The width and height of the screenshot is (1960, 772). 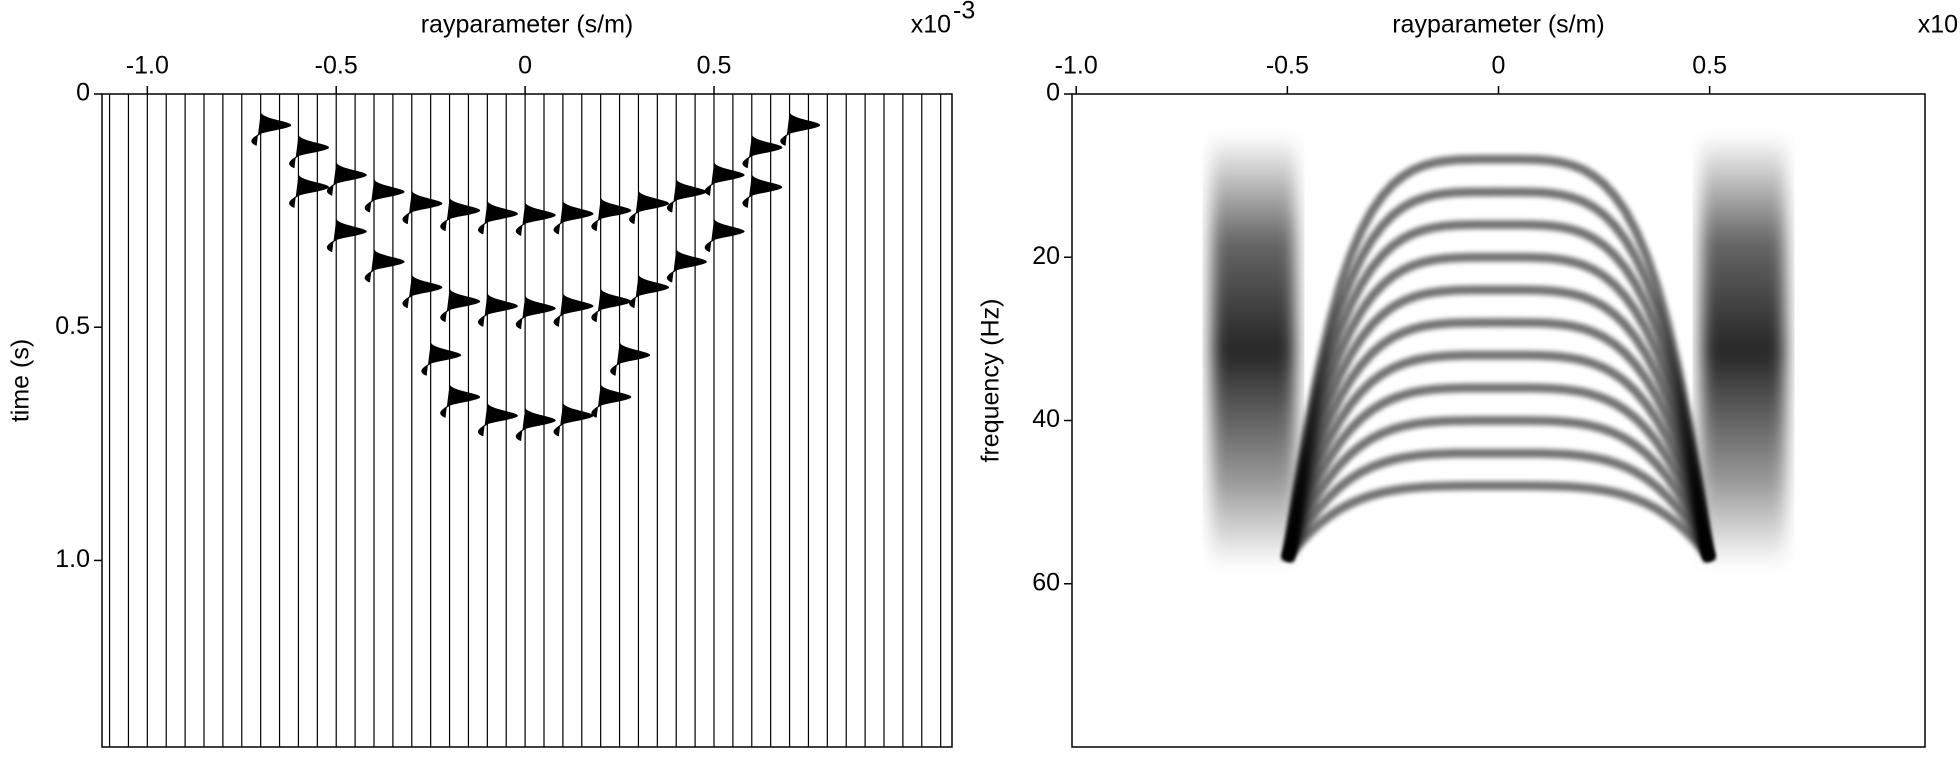 What do you see at coordinates (72, 559) in the screenshot?
I see `y-tick-label: 1.0` at bounding box center [72, 559].